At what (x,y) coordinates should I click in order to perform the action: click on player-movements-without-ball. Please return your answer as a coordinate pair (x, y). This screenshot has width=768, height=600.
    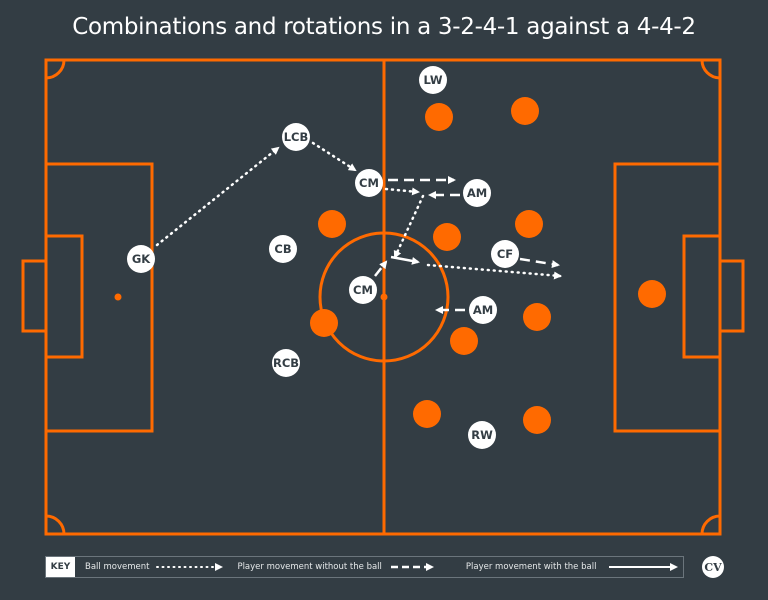
    Looking at the image, I should click on (467, 245).